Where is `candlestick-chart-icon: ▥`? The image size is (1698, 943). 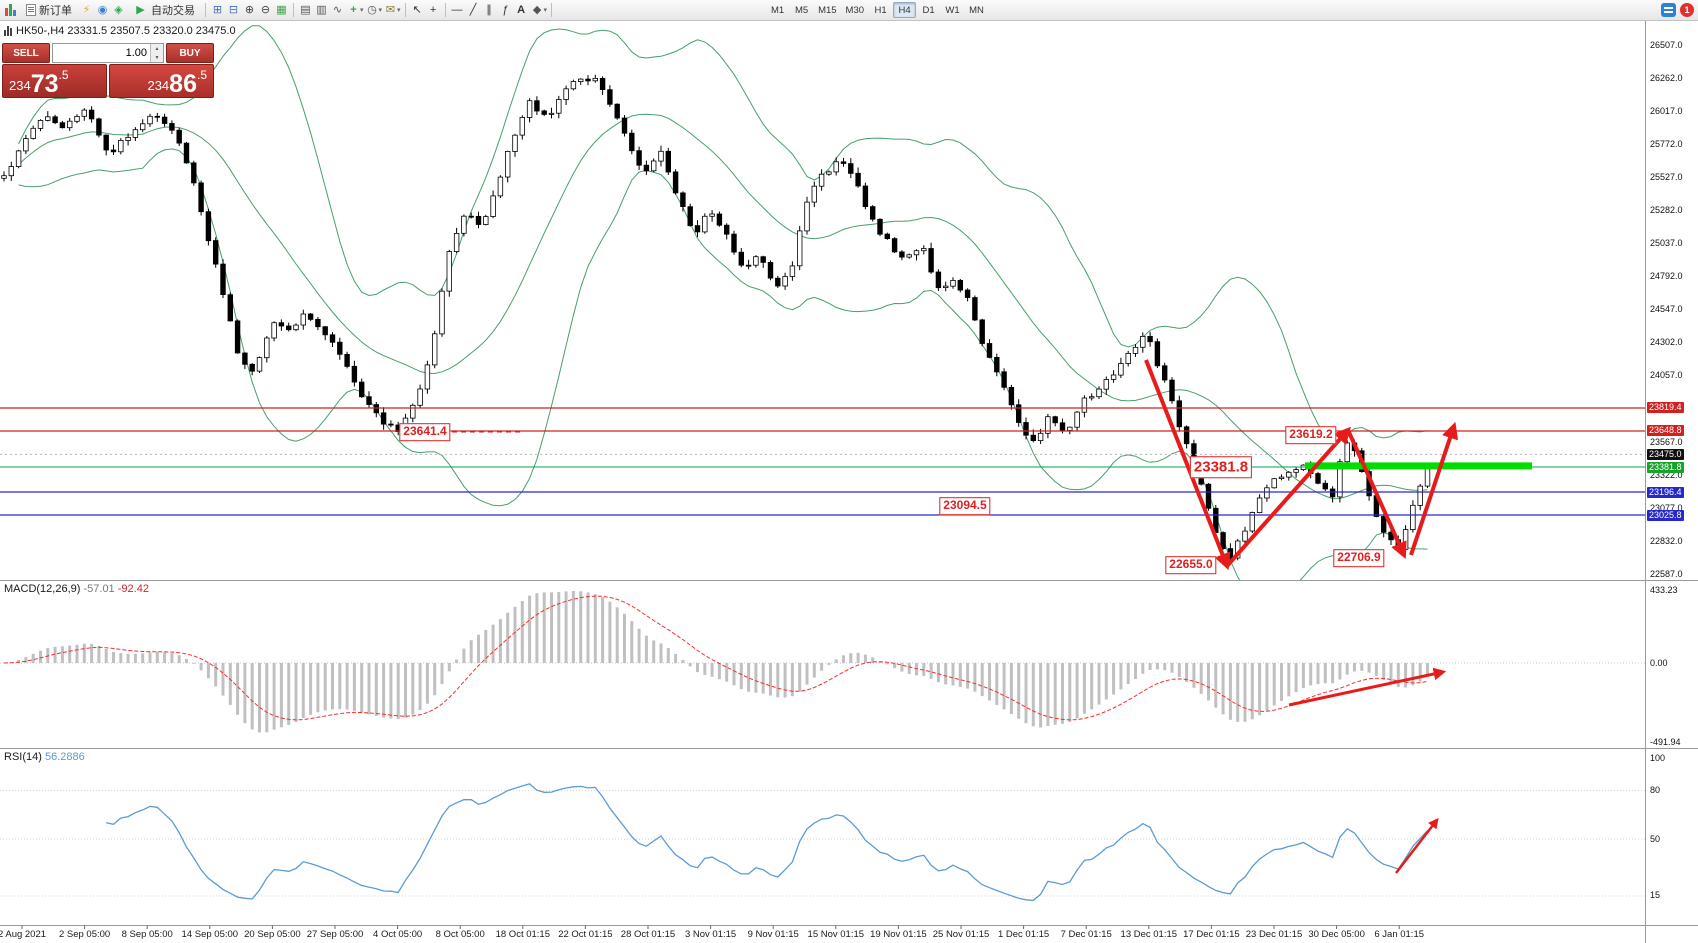 candlestick-chart-icon: ▥ is located at coordinates (321, 9).